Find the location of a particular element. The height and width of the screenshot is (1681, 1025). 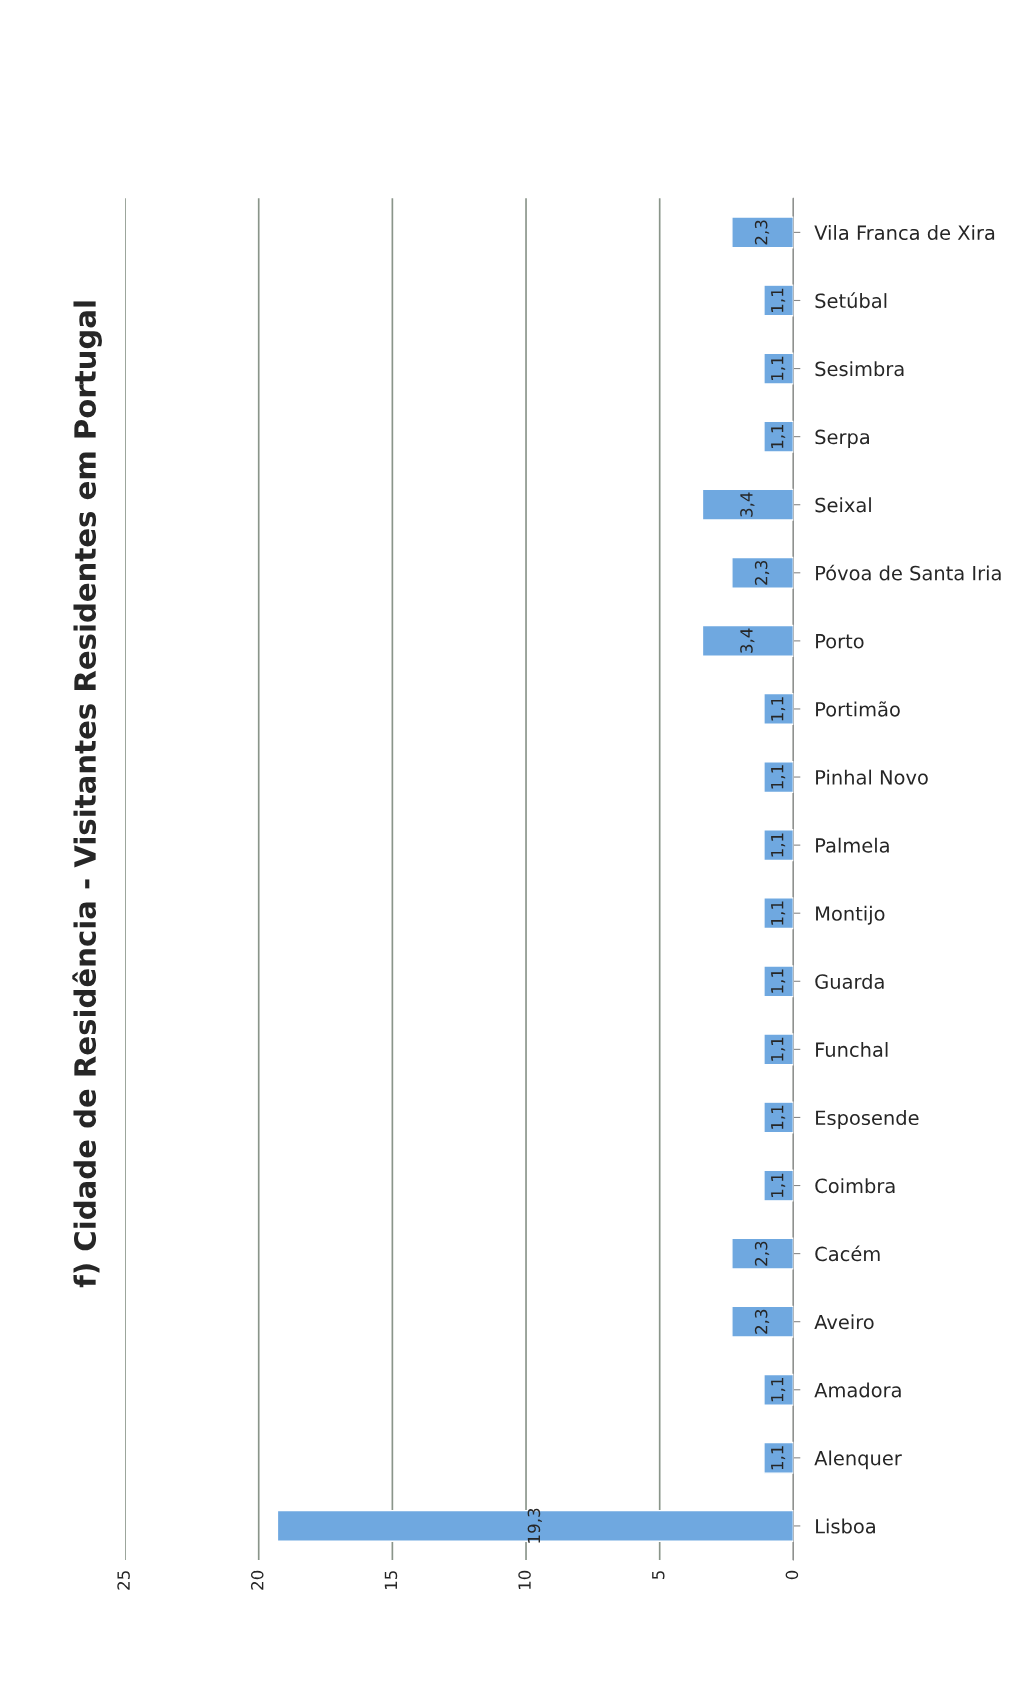

x-tick-label: 20 is located at coordinates (257, 1580).